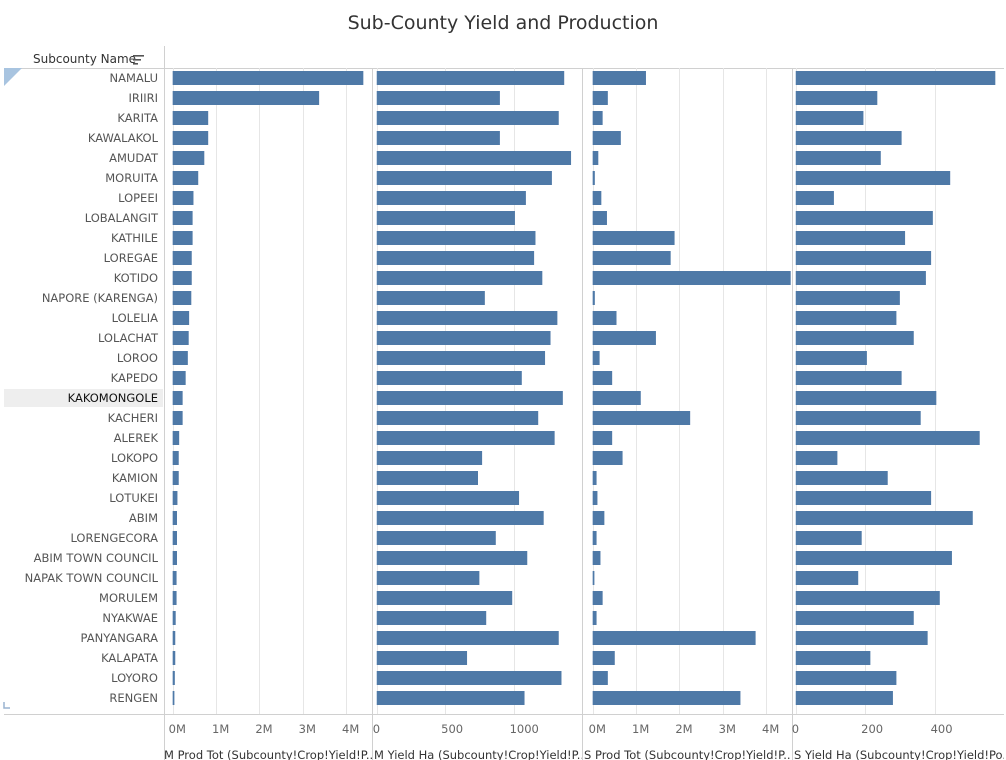  What do you see at coordinates (123, 138) in the screenshot?
I see `category-label: KAWALAKOL` at bounding box center [123, 138].